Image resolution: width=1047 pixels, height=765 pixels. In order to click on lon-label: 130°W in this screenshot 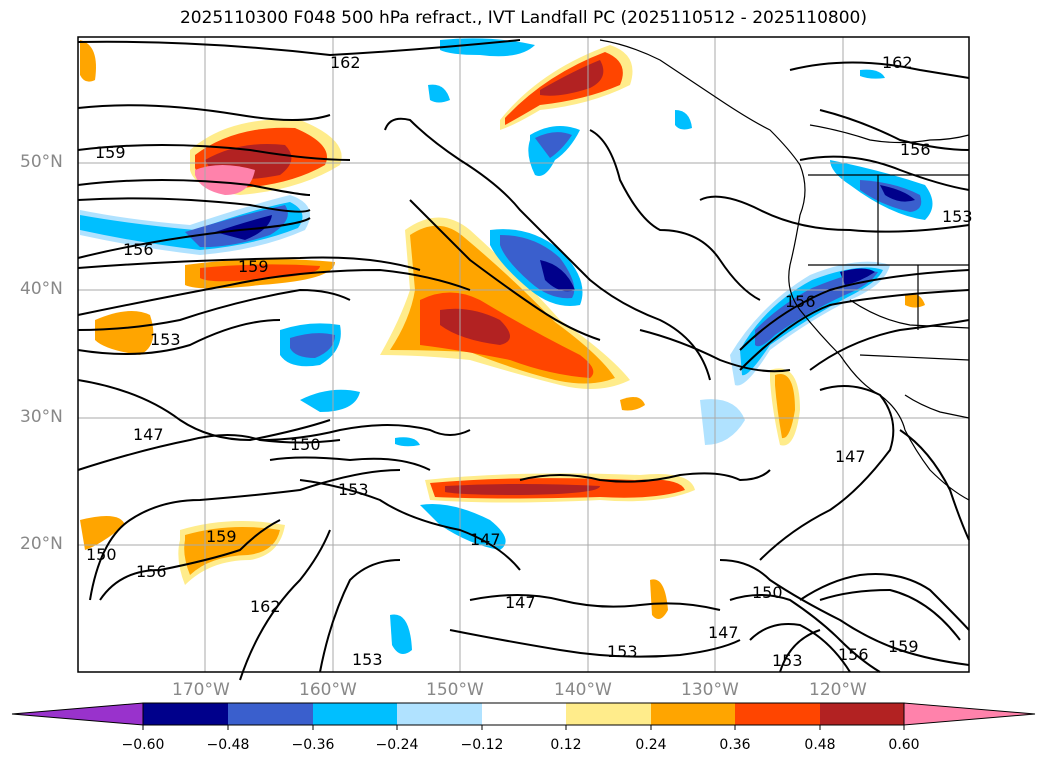, I will do `click(710, 690)`.